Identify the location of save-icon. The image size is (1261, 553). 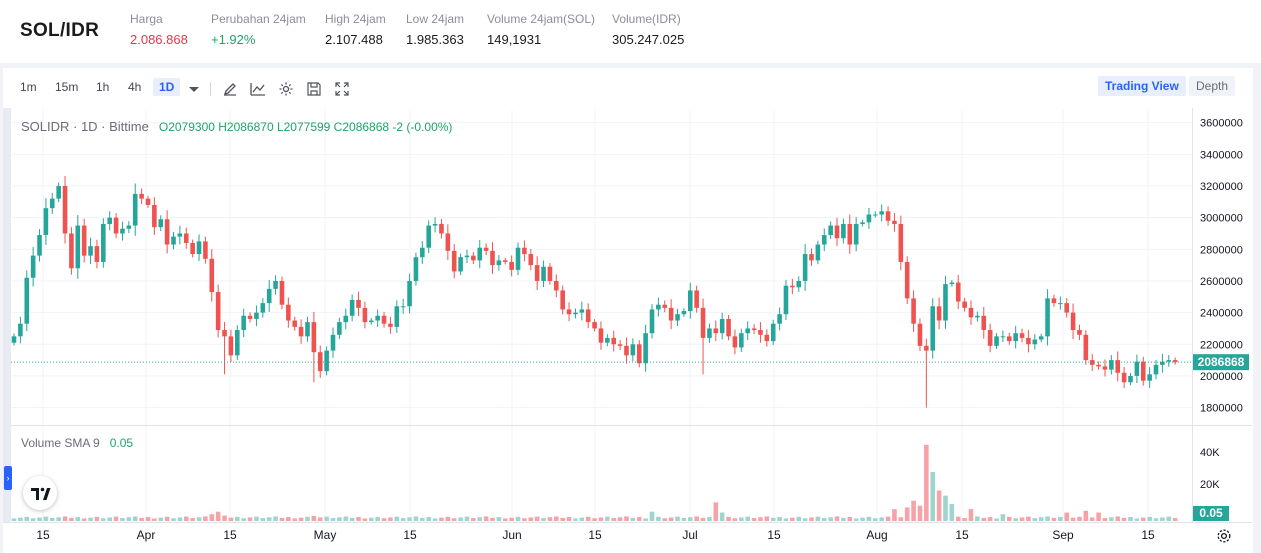
(314, 89).